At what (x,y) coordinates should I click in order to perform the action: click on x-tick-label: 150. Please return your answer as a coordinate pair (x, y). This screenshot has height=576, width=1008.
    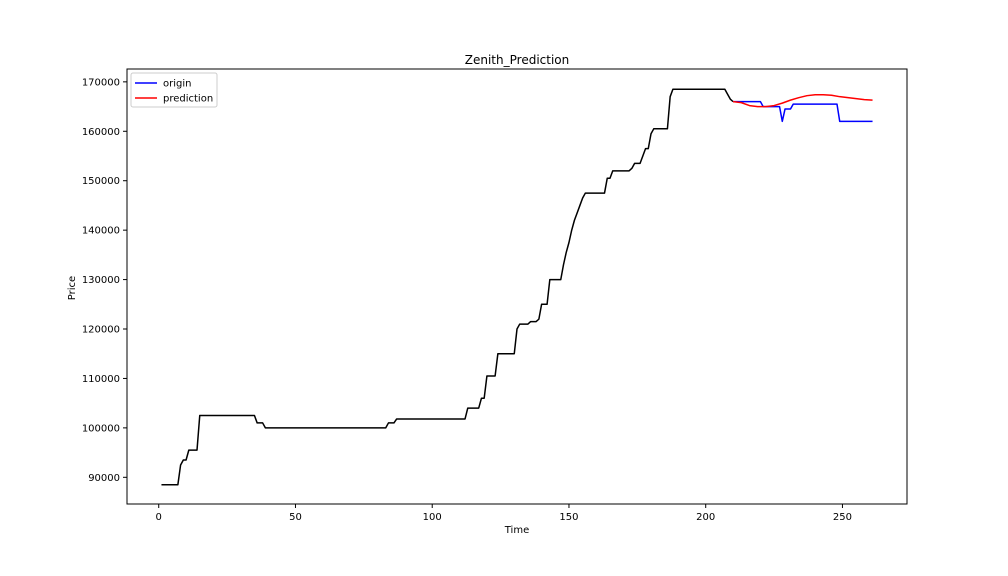
    Looking at the image, I should click on (568, 517).